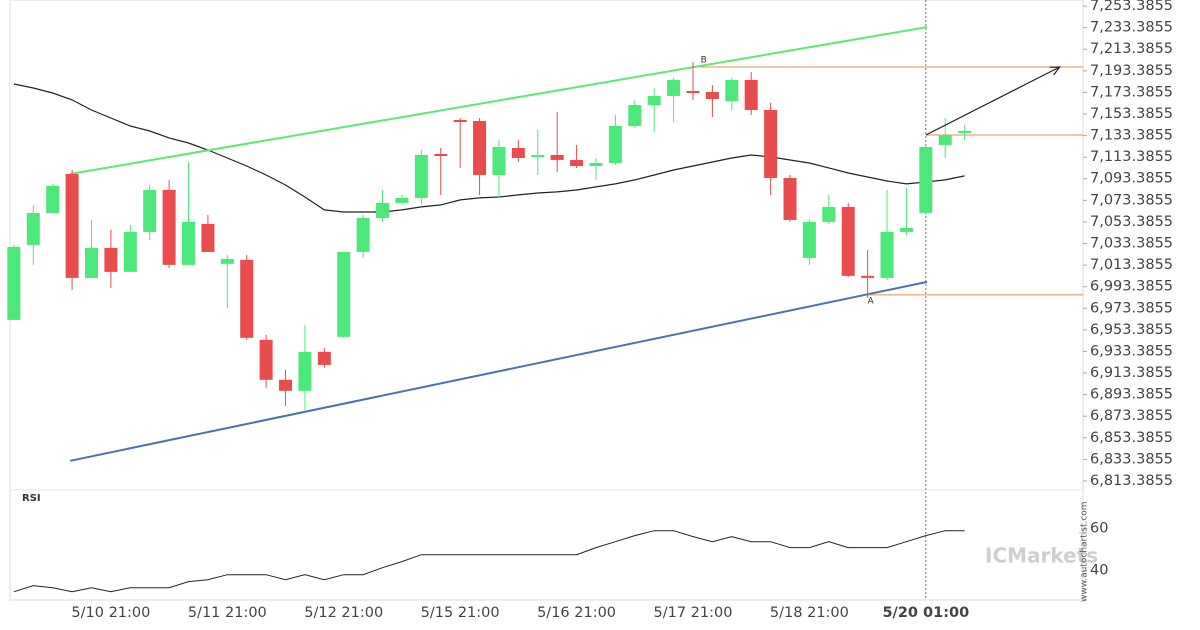 The height and width of the screenshot is (630, 1200). Describe the element at coordinates (704, 61) in the screenshot. I see `pattern-point-label: B` at that location.